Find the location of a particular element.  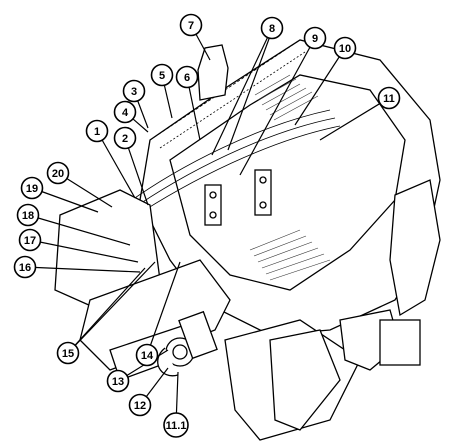

callout-c2: 2 is located at coordinates (125, 138).